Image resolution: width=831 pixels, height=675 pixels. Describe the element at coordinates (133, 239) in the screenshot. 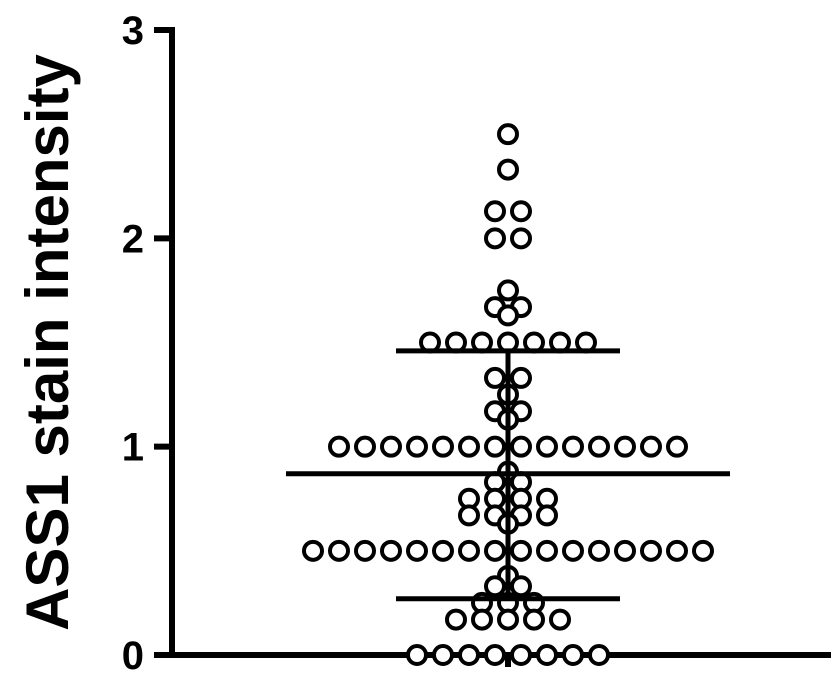

I see `y-tick-label: 2` at that location.